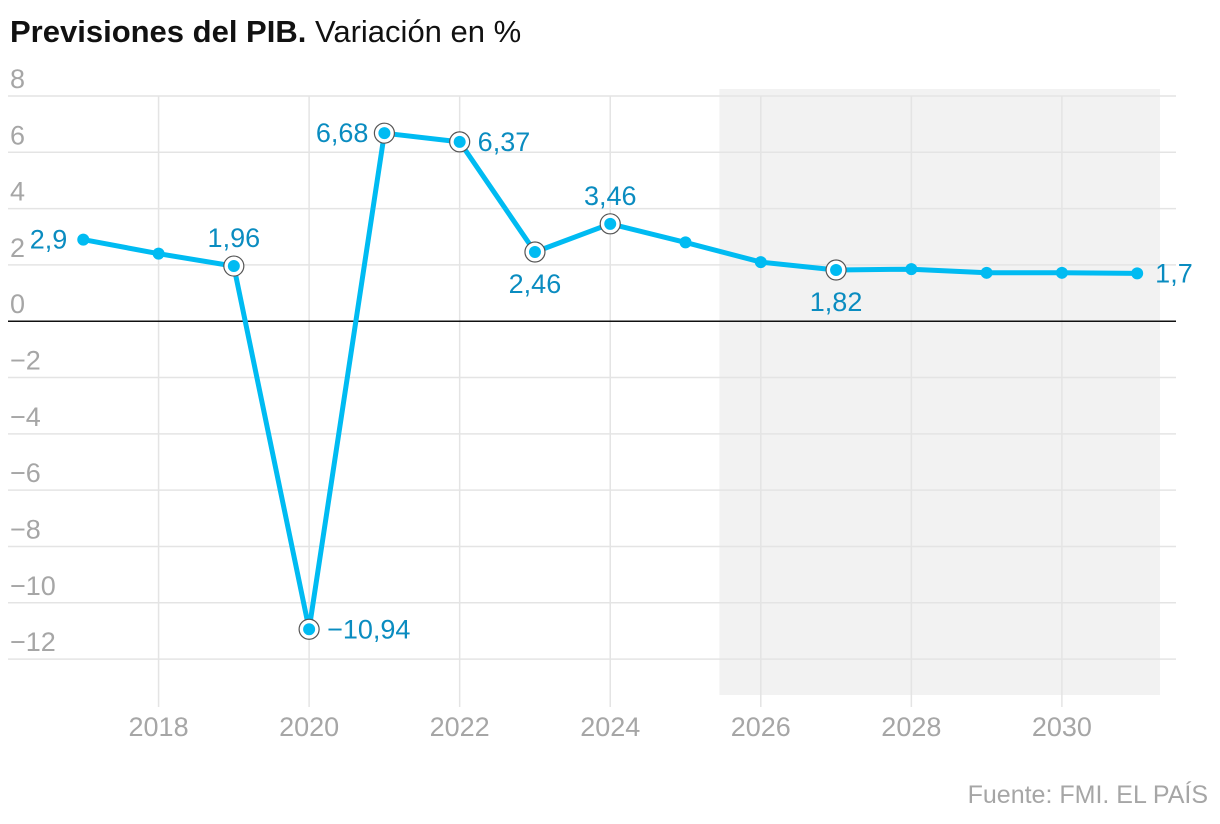 The width and height of the screenshot is (1220, 824). Describe the element at coordinates (368, 629) in the screenshot. I see `data-label: −10,94` at that location.